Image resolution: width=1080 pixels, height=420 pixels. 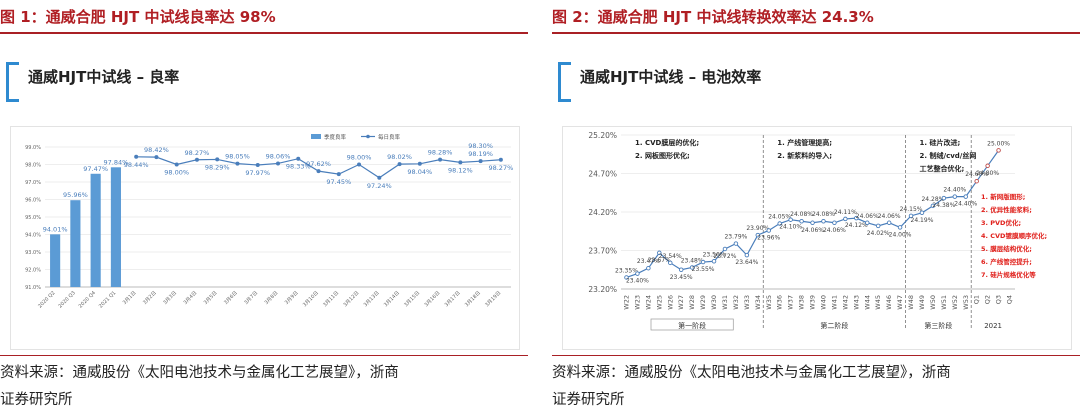 What do you see at coordinates (338, 182) in the screenshot?
I see `line-data-label: 97.45%` at bounding box center [338, 182].